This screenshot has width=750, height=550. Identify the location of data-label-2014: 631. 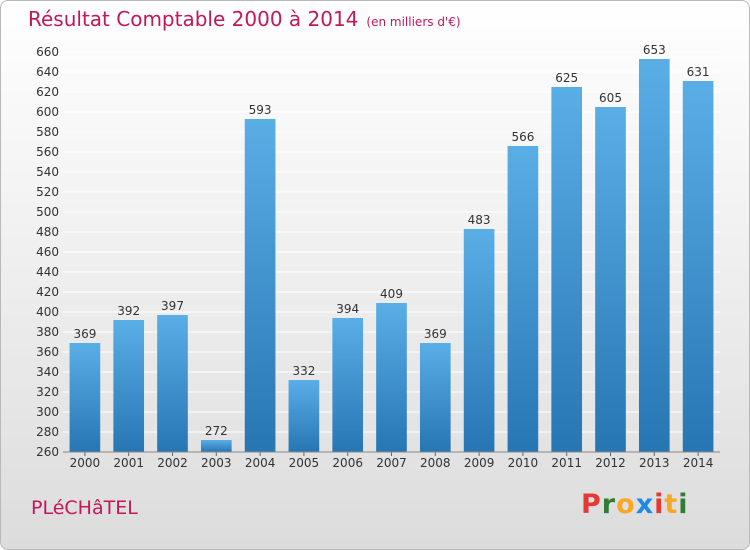
(698, 72).